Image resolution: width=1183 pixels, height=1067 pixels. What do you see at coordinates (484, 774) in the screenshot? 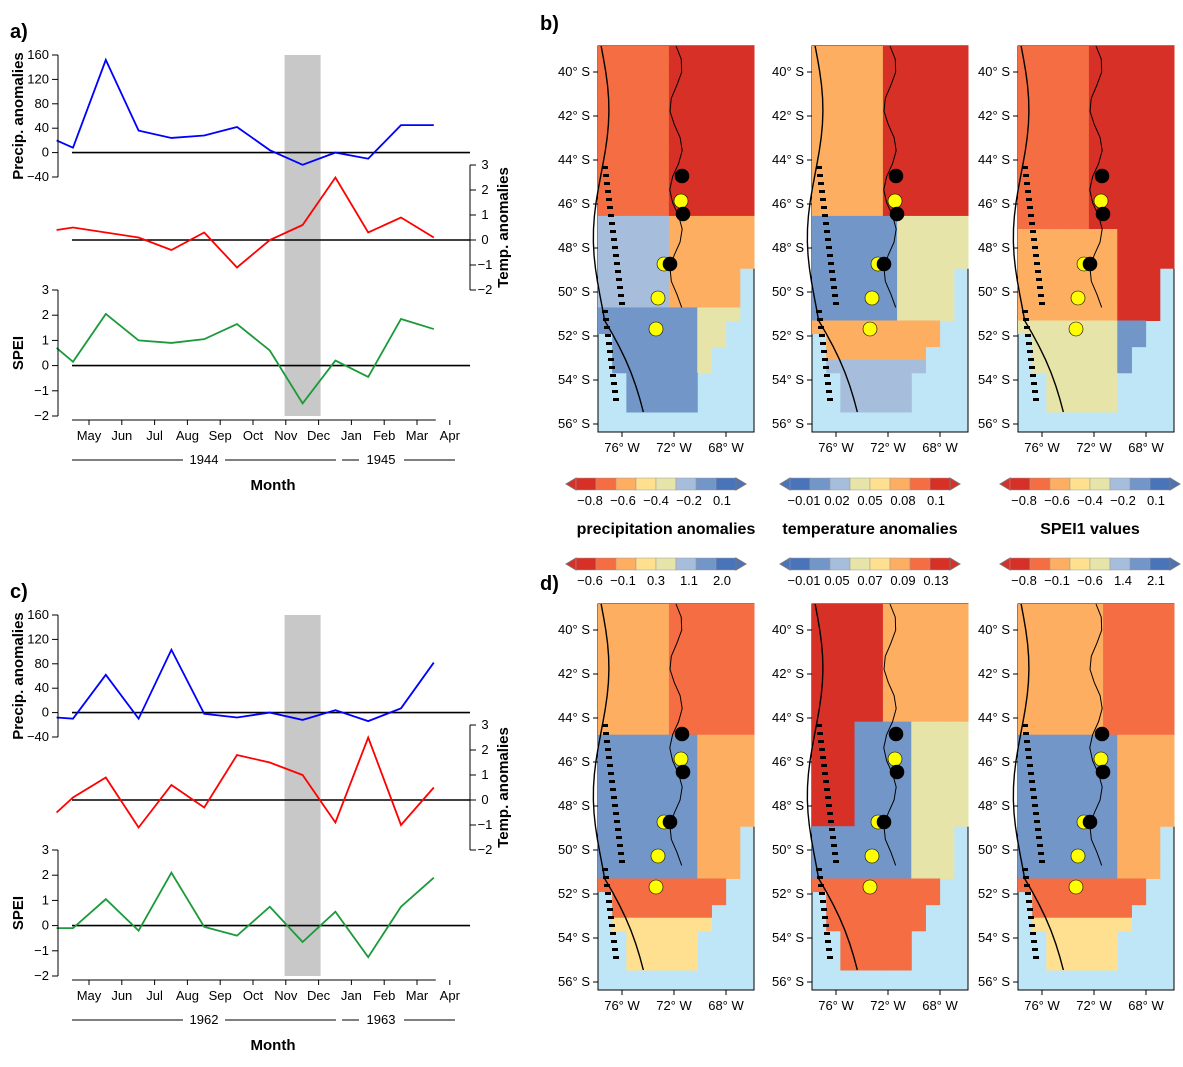
I see `y-tick-label-temp: 1` at bounding box center [484, 774].